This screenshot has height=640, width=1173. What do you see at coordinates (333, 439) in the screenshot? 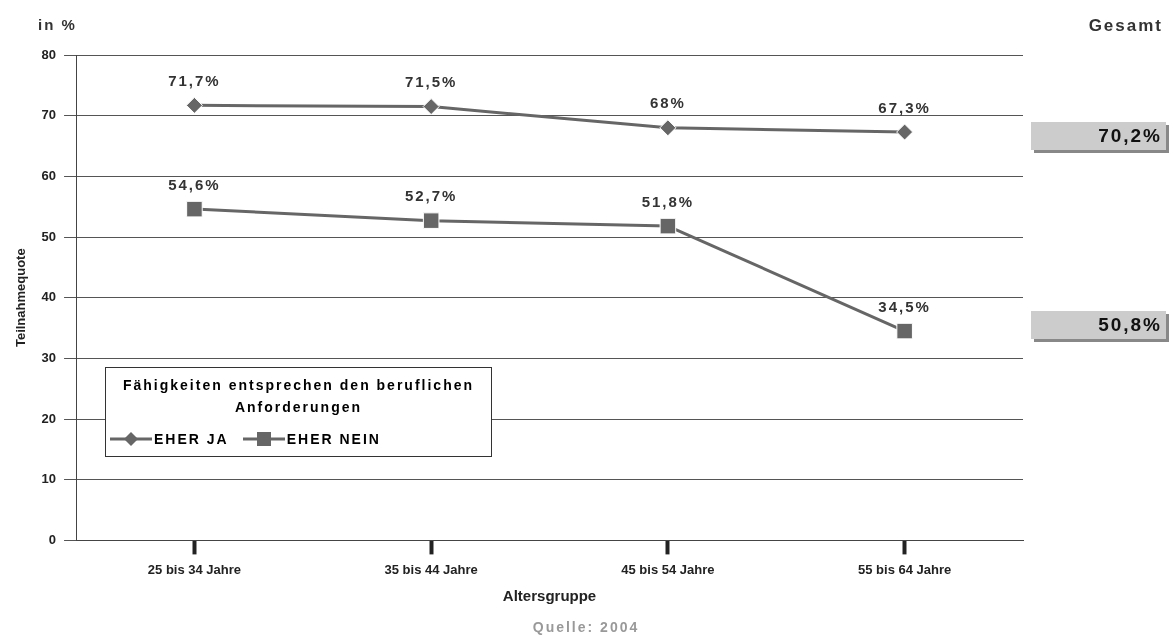
I see `legend-label: EHER NEIN` at bounding box center [333, 439].